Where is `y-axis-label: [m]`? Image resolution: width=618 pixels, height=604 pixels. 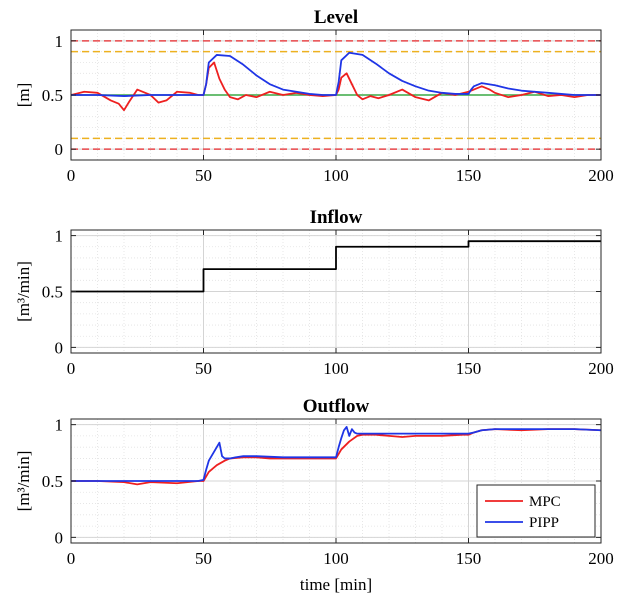 y-axis-label: [m] is located at coordinates (23, 95).